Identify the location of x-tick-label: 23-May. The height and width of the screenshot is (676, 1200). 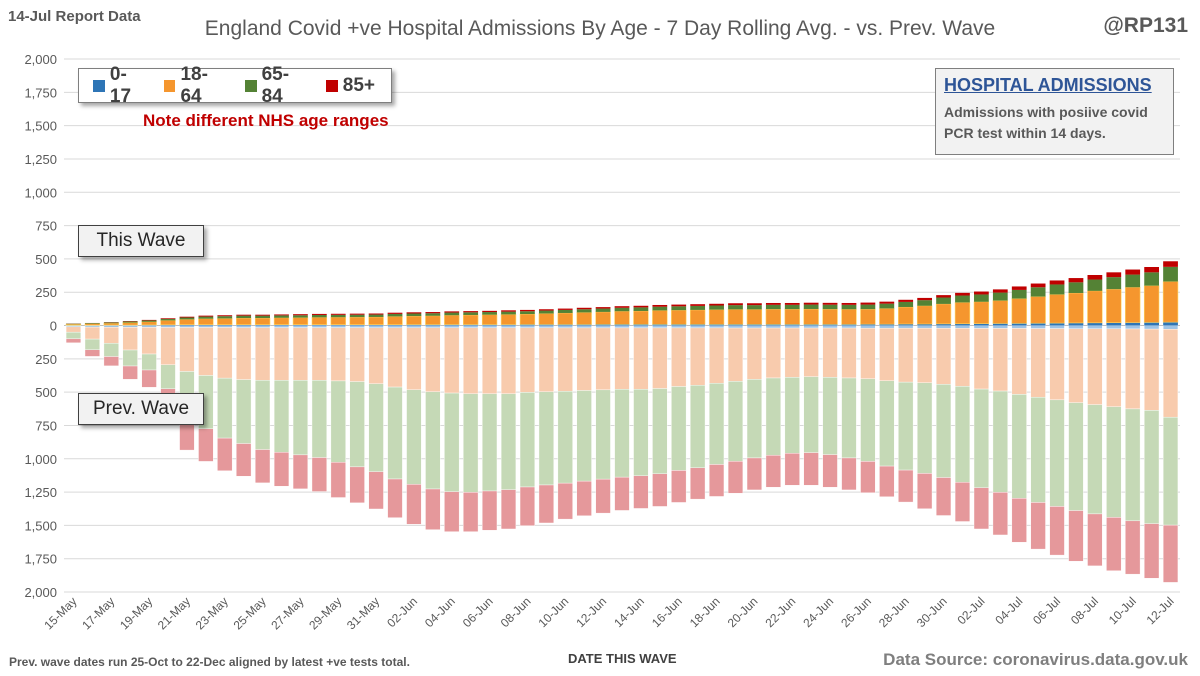
(212, 613).